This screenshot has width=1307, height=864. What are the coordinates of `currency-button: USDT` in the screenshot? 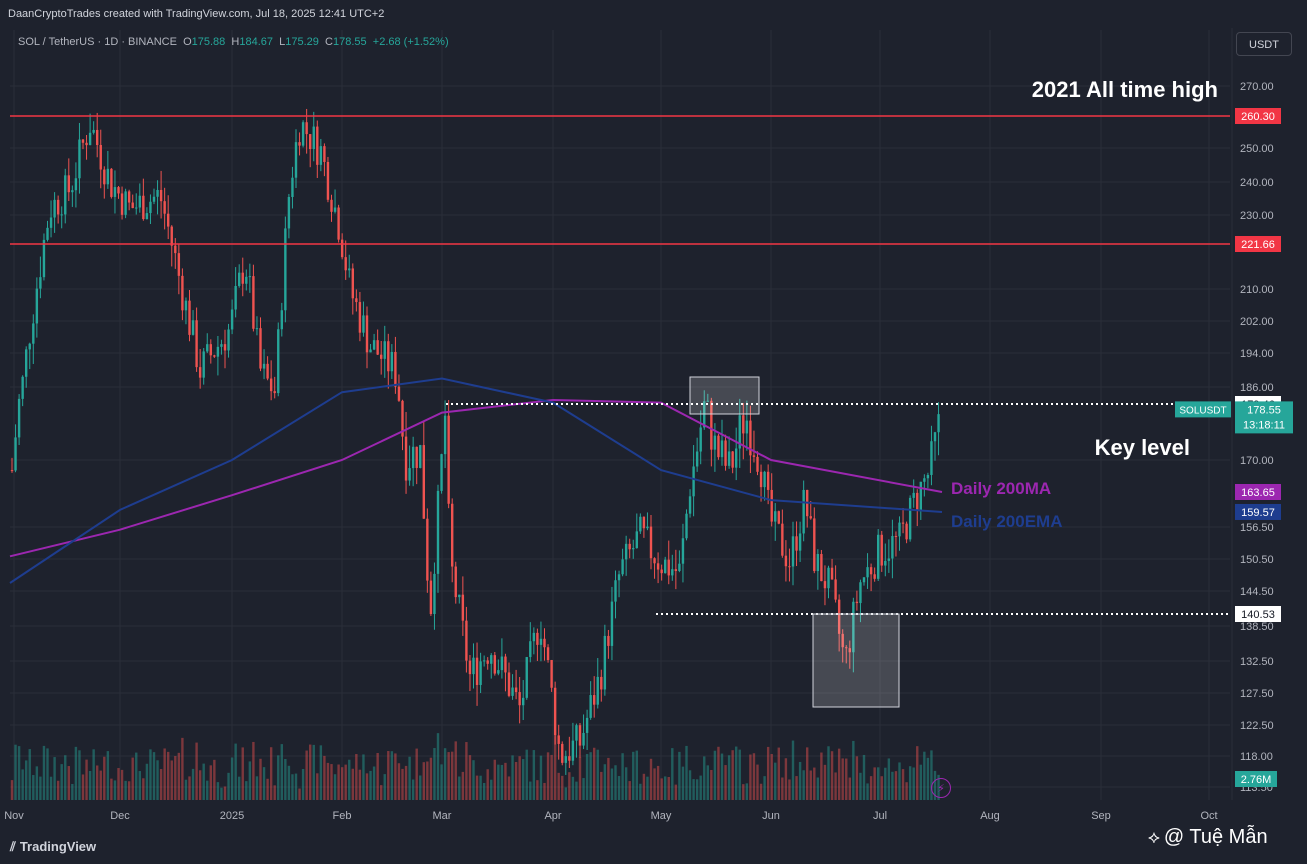 It's located at (1264, 44).